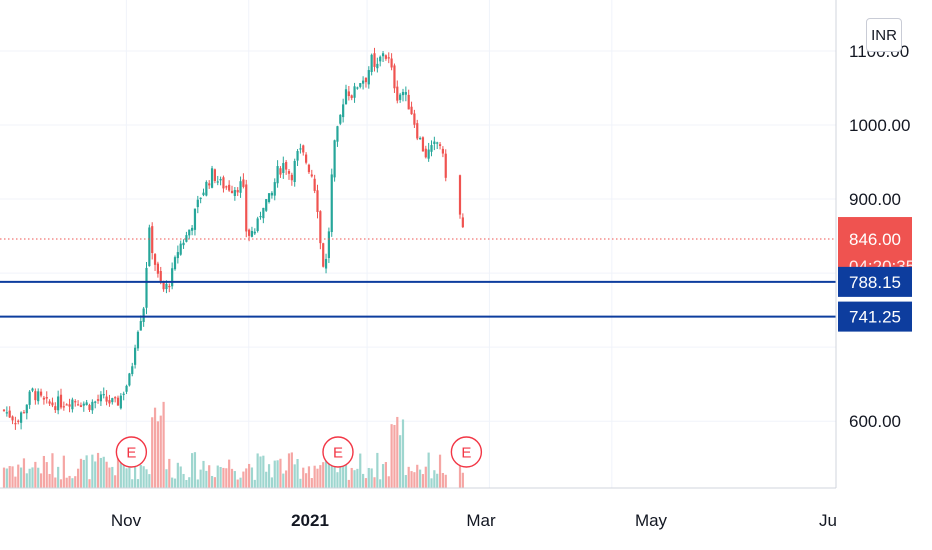  I want to click on time-tick-label: Mar, so click(481, 520).